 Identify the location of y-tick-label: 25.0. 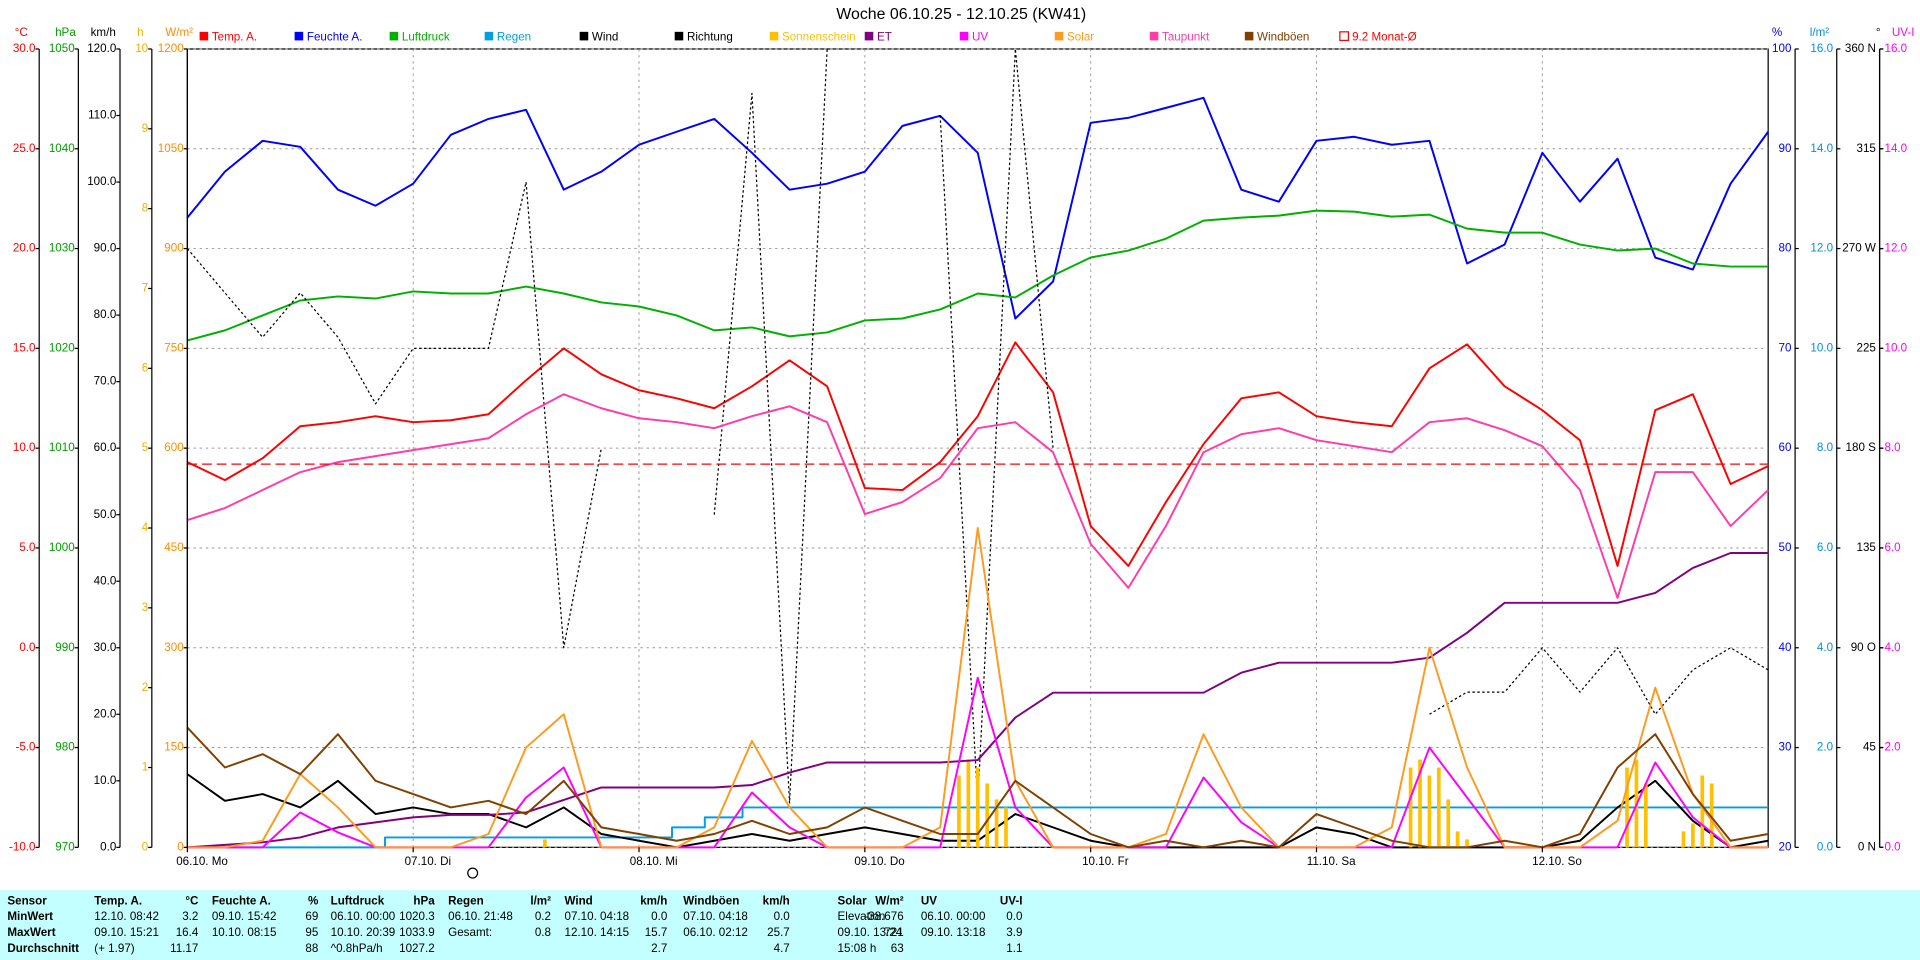
(24, 148).